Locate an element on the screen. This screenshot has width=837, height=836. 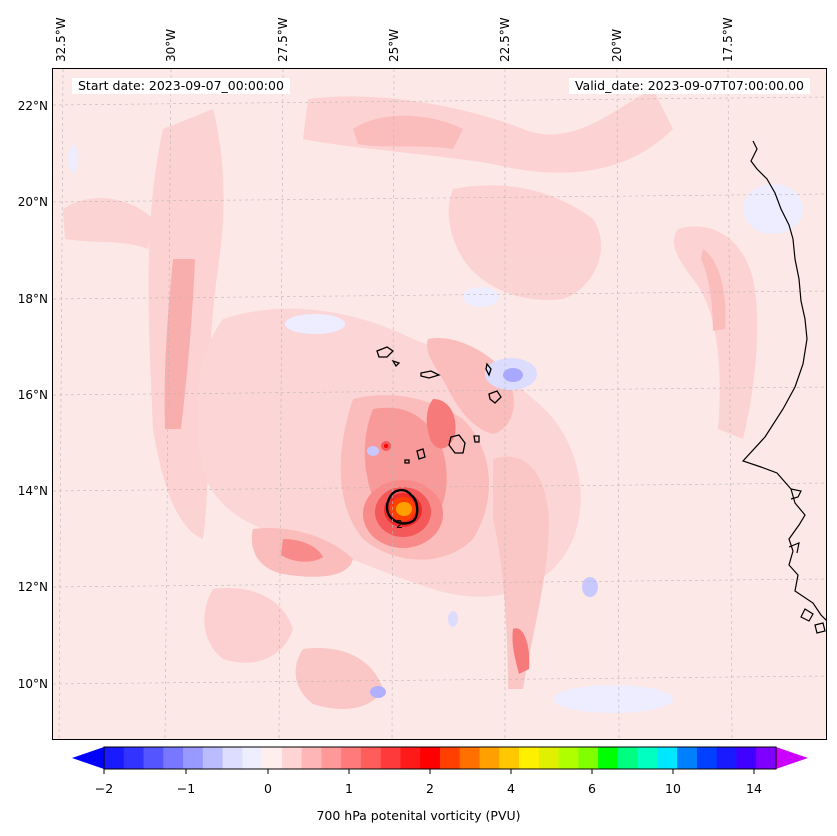
cb-tick-10: 10 is located at coordinates (673, 788).